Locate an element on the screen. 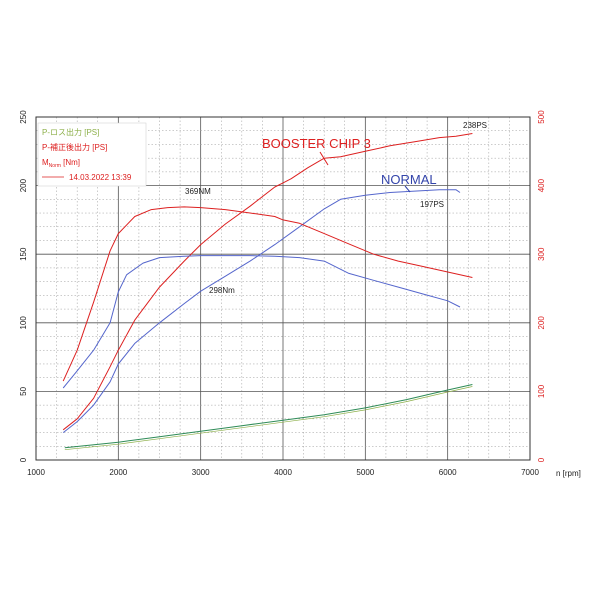 This screenshot has width=600, height=600. annotation-peak-ps-stock: 197PS is located at coordinates (432, 204).